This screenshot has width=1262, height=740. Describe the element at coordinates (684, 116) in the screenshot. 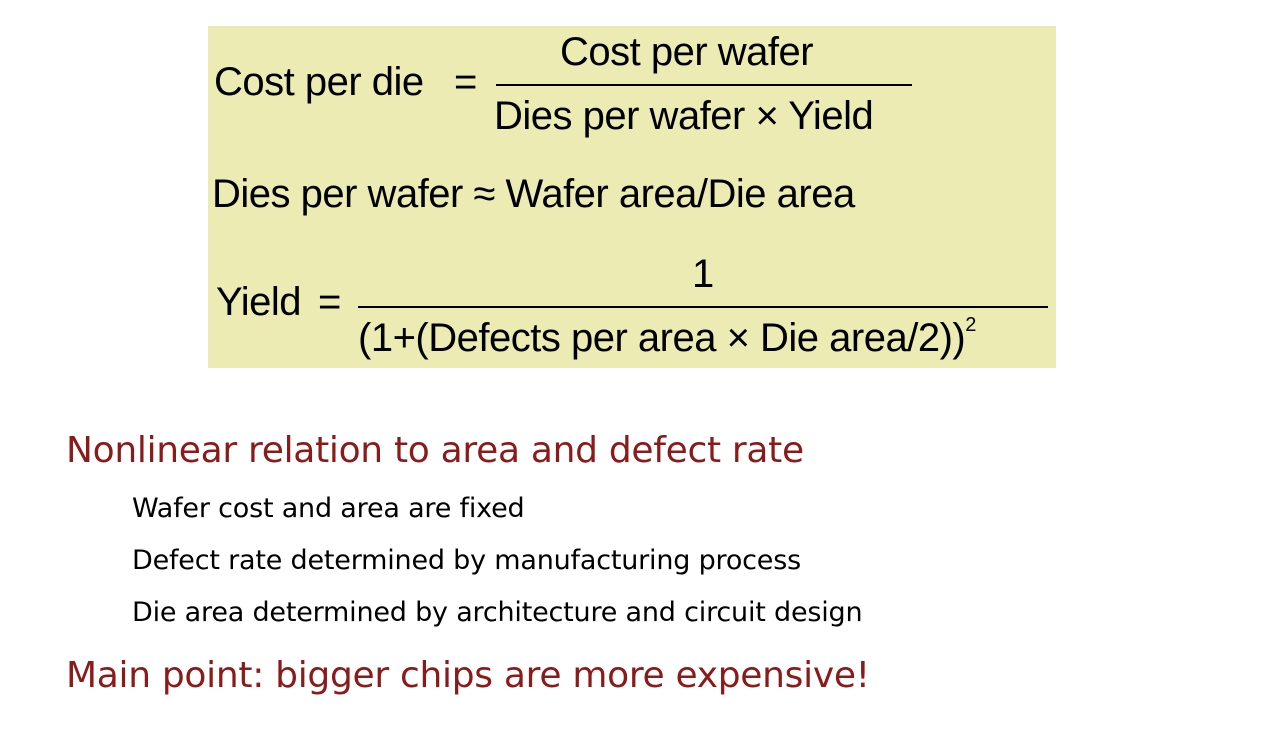

I see `cost-per-die-denominator: Dies per wafer × Yield` at that location.